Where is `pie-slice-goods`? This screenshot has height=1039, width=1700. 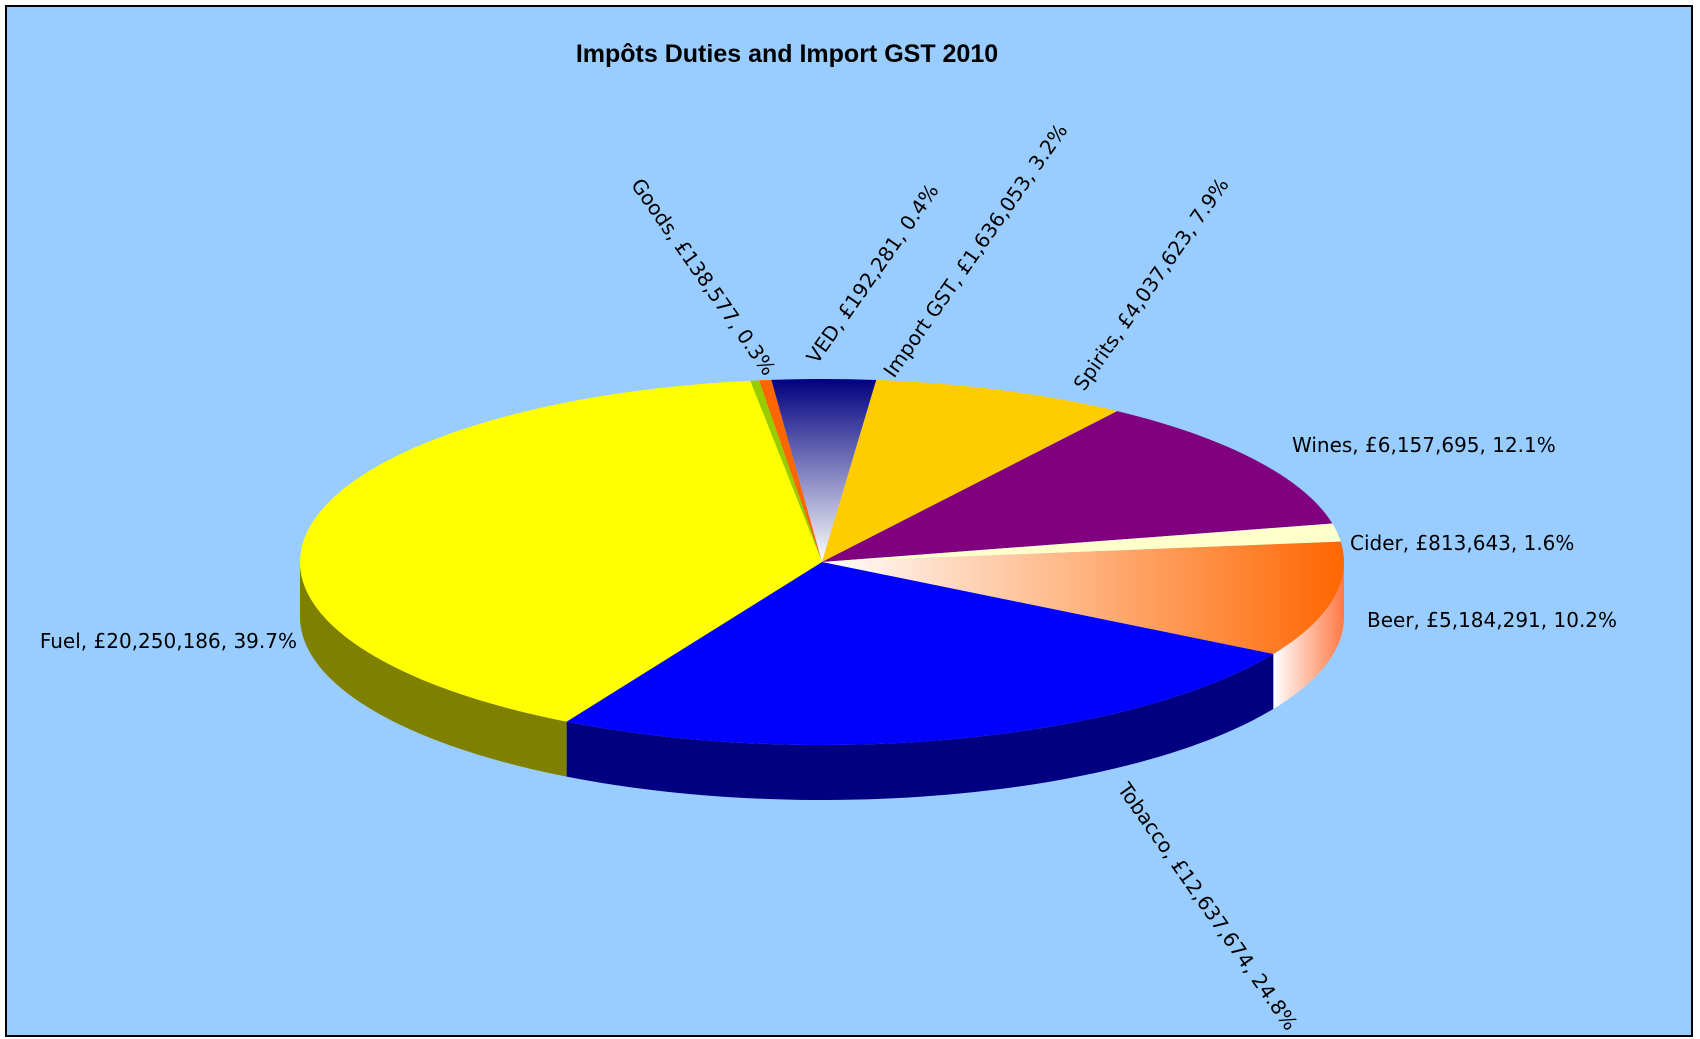 pie-slice-goods is located at coordinates (786, 471).